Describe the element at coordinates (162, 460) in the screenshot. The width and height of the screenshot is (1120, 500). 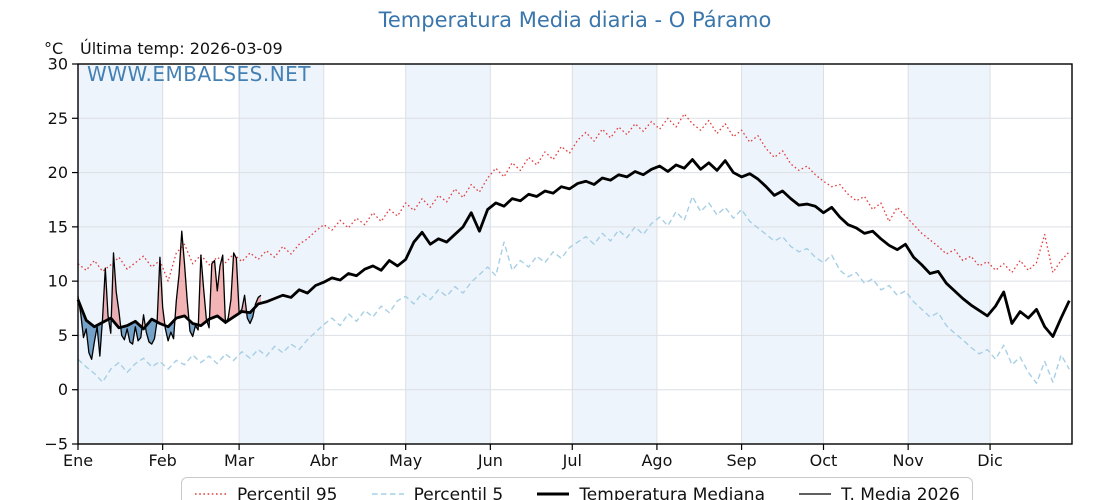
I see `x-tick-label: Feb` at that location.